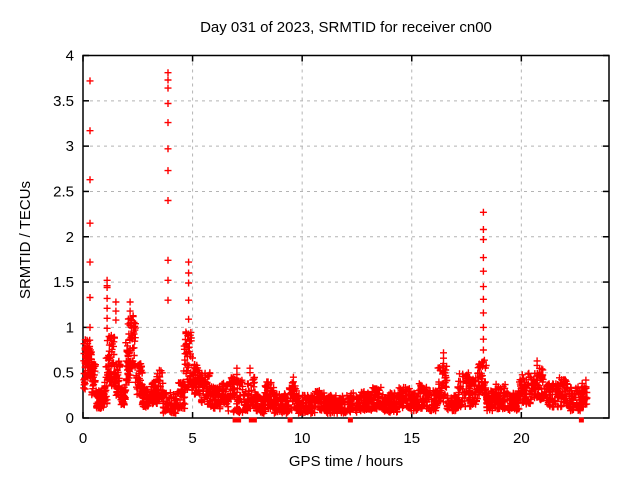  I want to click on y-tick-label: 2.5, so click(63, 191).